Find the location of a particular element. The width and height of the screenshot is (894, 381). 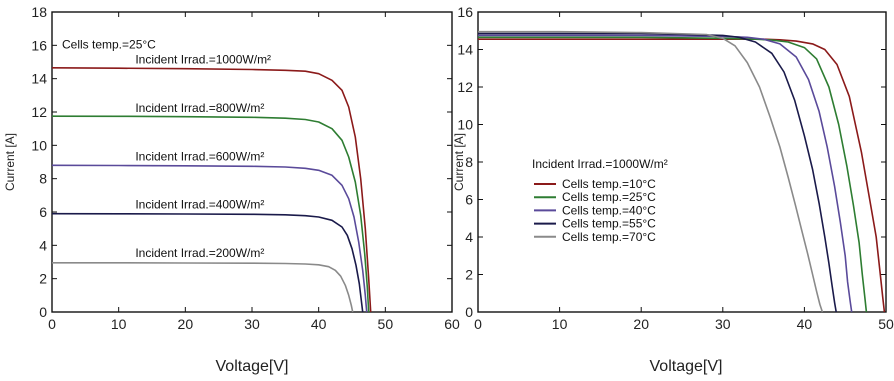

cells-temp-annotation: Cells temp.=25°C is located at coordinates (109, 45).